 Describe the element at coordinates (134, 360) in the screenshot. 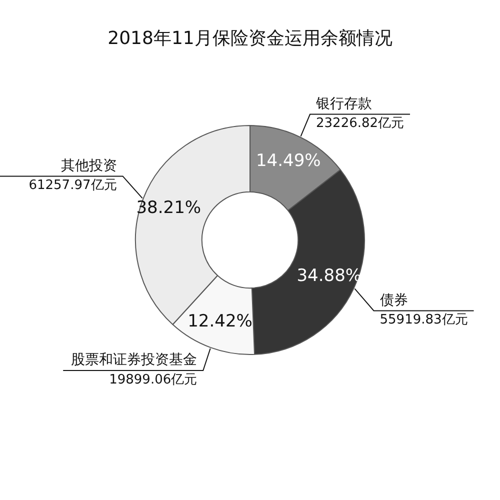

I see `slice-label: 股票和证券投资基金` at that location.